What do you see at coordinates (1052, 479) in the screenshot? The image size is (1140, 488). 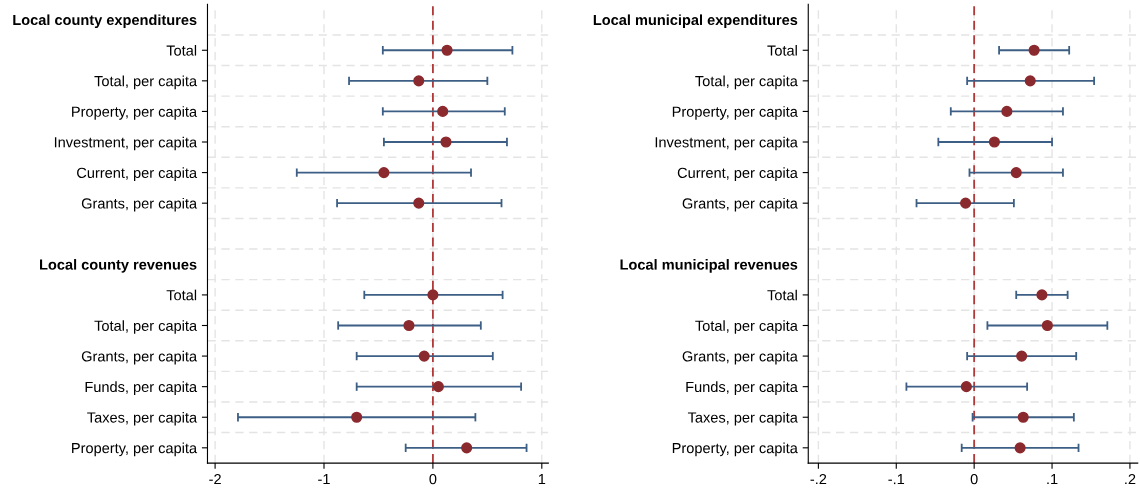 I see `x-tick-label: .1` at bounding box center [1052, 479].